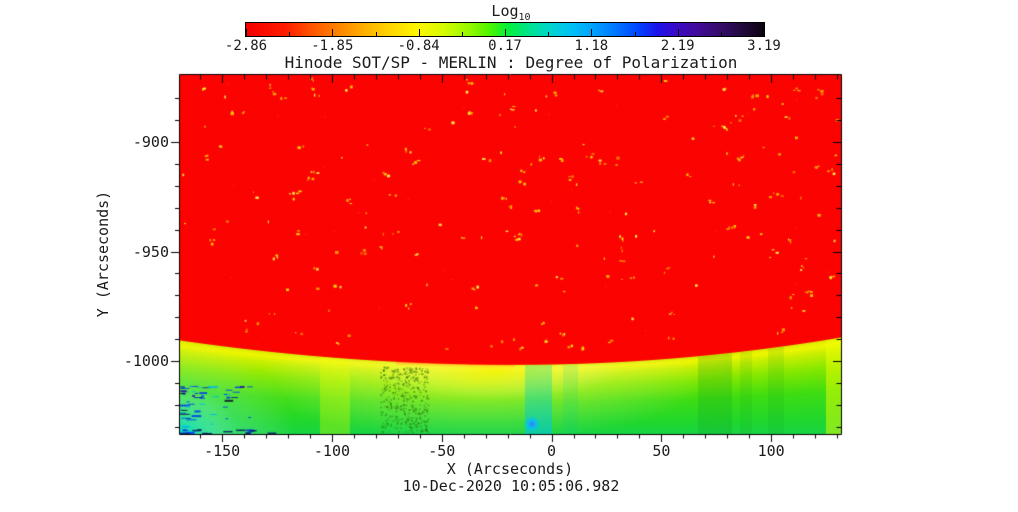 The width and height of the screenshot is (1018, 512). I want to click on timestamp: 10-Dec-2020 10:05:06.982, so click(511, 486).